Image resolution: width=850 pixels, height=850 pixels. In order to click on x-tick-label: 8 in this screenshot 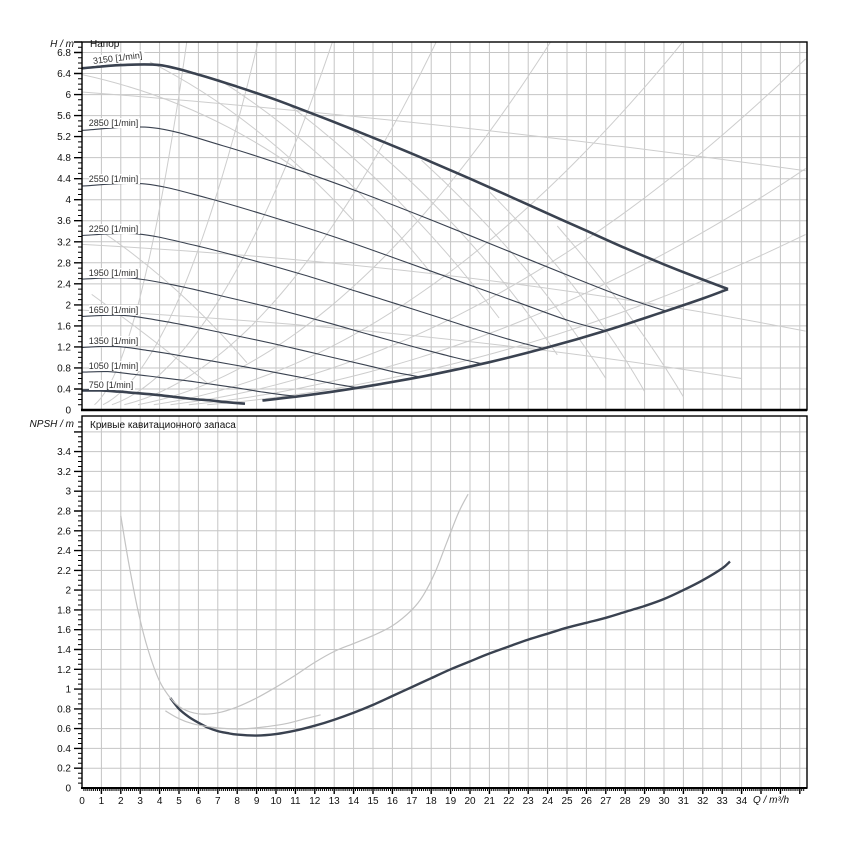, I will do `click(237, 801)`.